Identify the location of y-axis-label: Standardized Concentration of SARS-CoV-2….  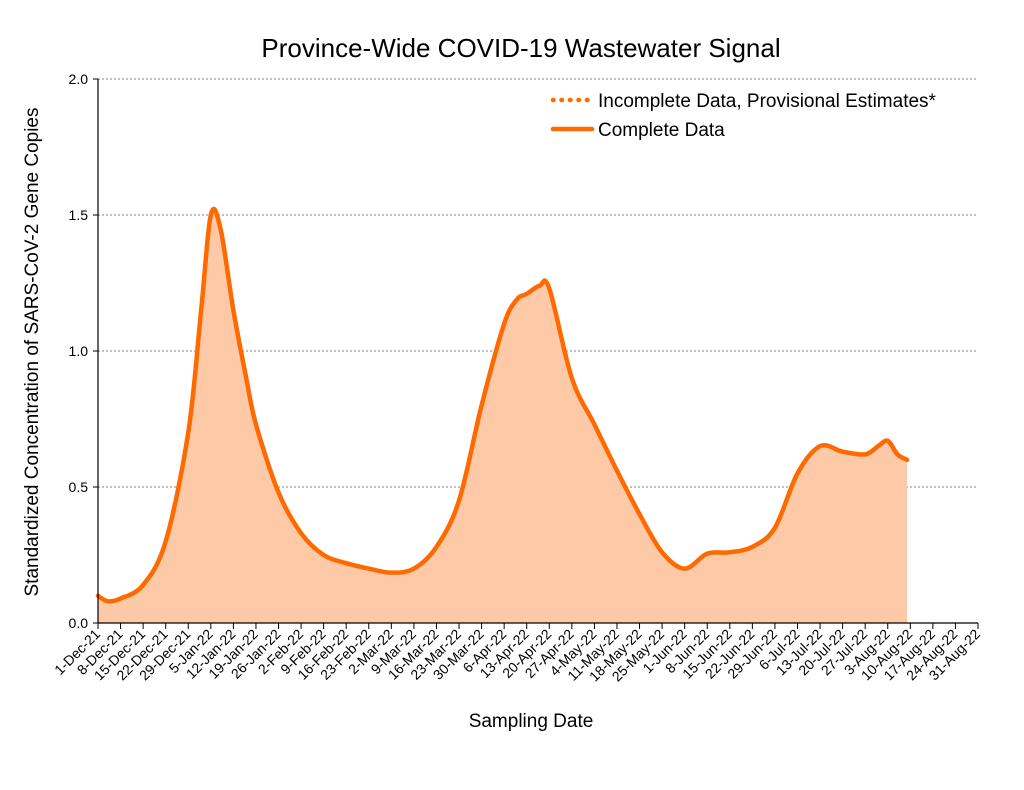
(32, 352).